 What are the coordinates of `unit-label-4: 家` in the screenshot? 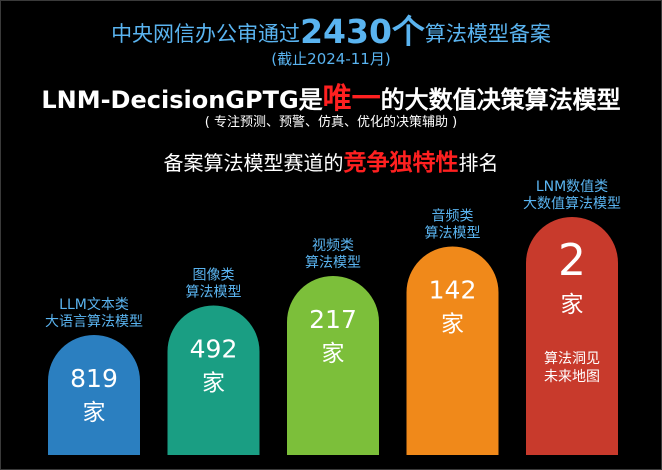 It's located at (452, 325).